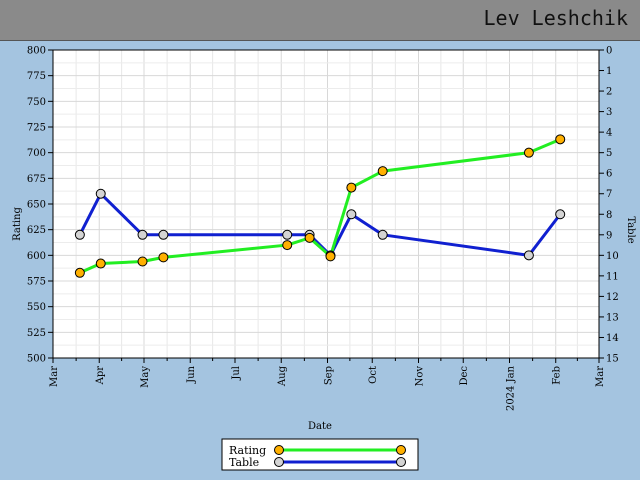 This screenshot has width=640, height=480. What do you see at coordinates (36, 179) in the screenshot?
I see `y-left-tick-label: 675` at bounding box center [36, 179].